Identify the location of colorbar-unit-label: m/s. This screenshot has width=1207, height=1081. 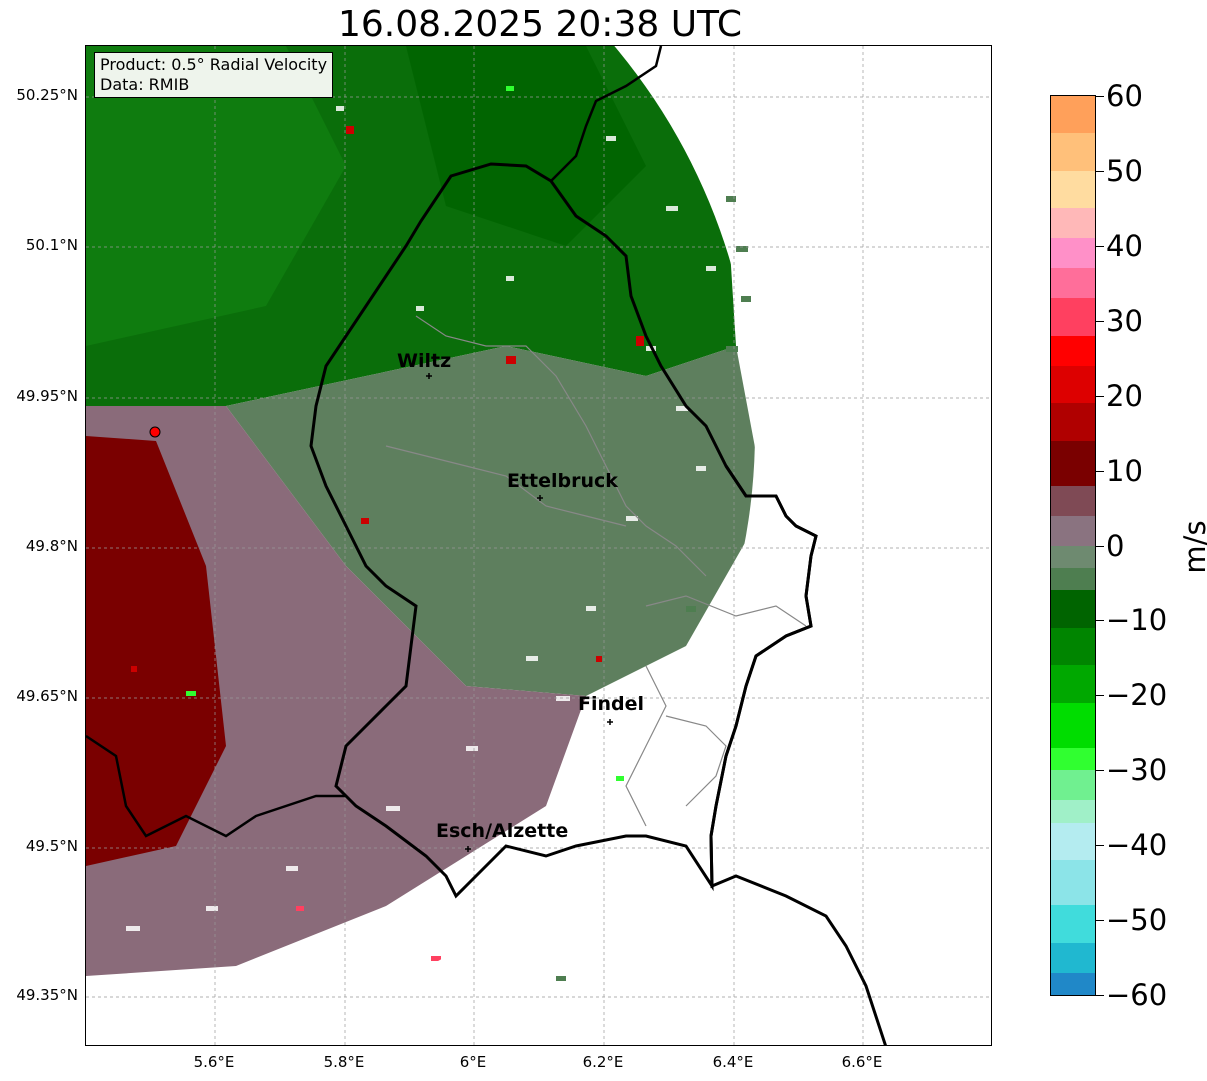
(1192, 547).